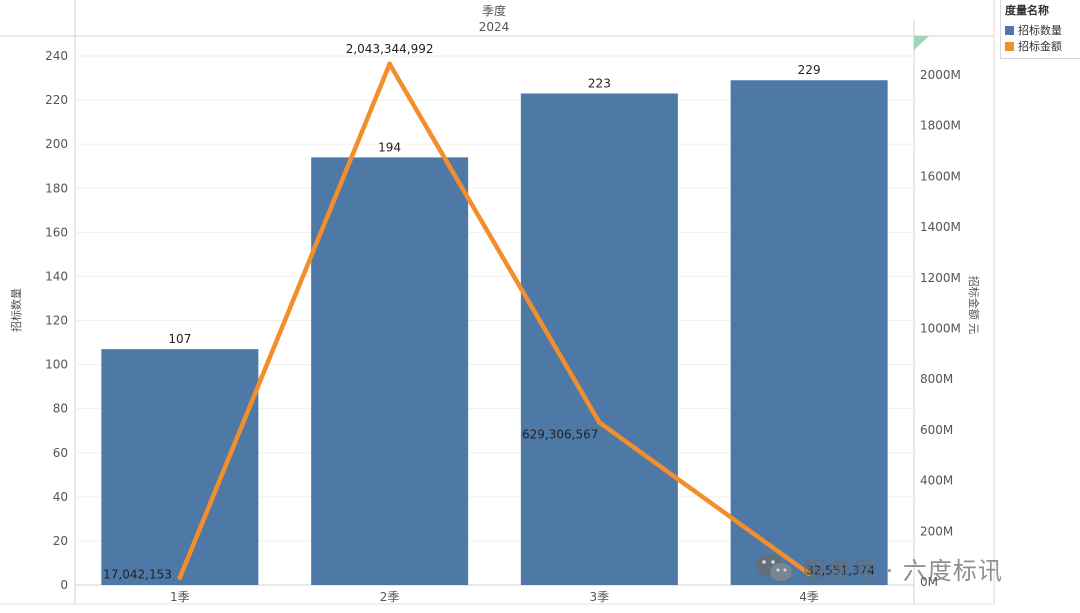 This screenshot has width=1080, height=613. What do you see at coordinates (180, 597) in the screenshot?
I see `x-tick-label: 1季` at bounding box center [180, 597].